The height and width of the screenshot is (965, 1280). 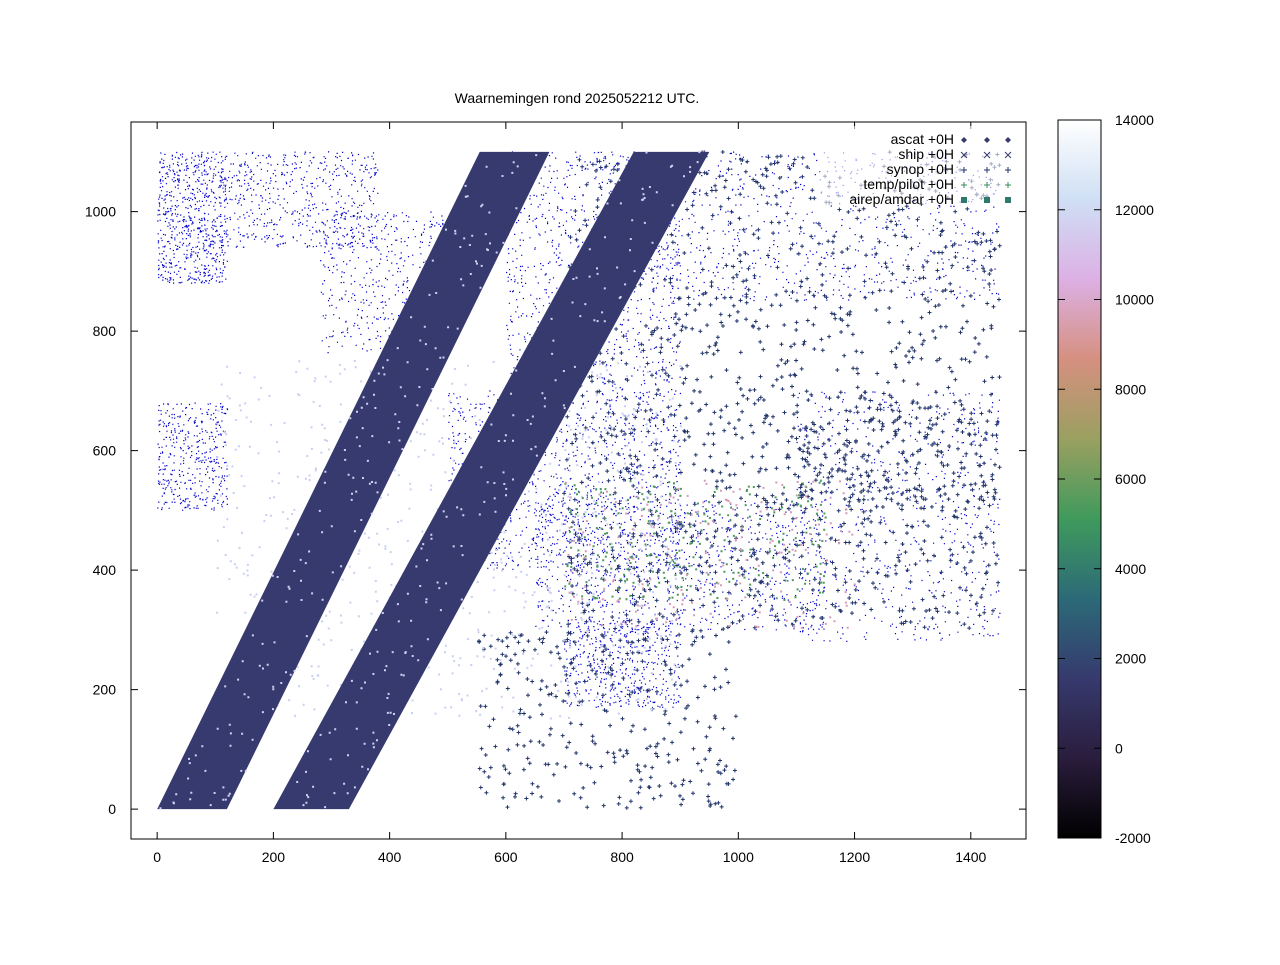 What do you see at coordinates (1106, 479) in the screenshot?
I see `colorbar-axis: -2000 0 2000 4000 6000 8000 10000 12000 14000` at bounding box center [1106, 479].